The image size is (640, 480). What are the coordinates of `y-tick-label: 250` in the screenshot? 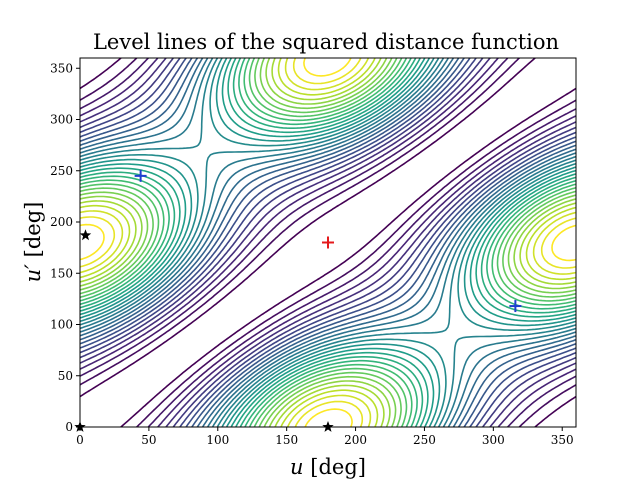 It's located at (61, 171).